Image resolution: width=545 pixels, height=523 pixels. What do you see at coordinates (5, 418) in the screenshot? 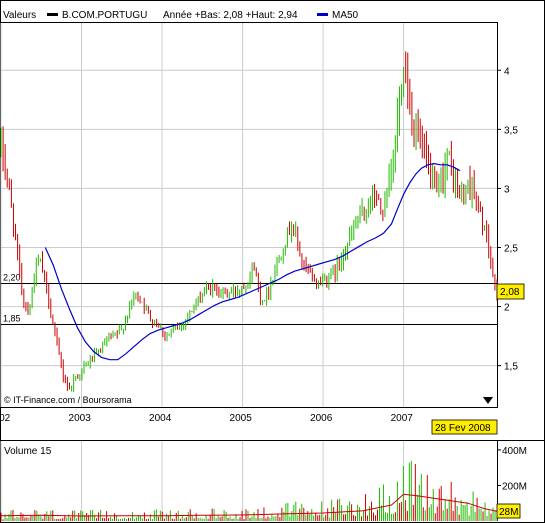
I see `x-tick-label: 2002` at bounding box center [5, 418].